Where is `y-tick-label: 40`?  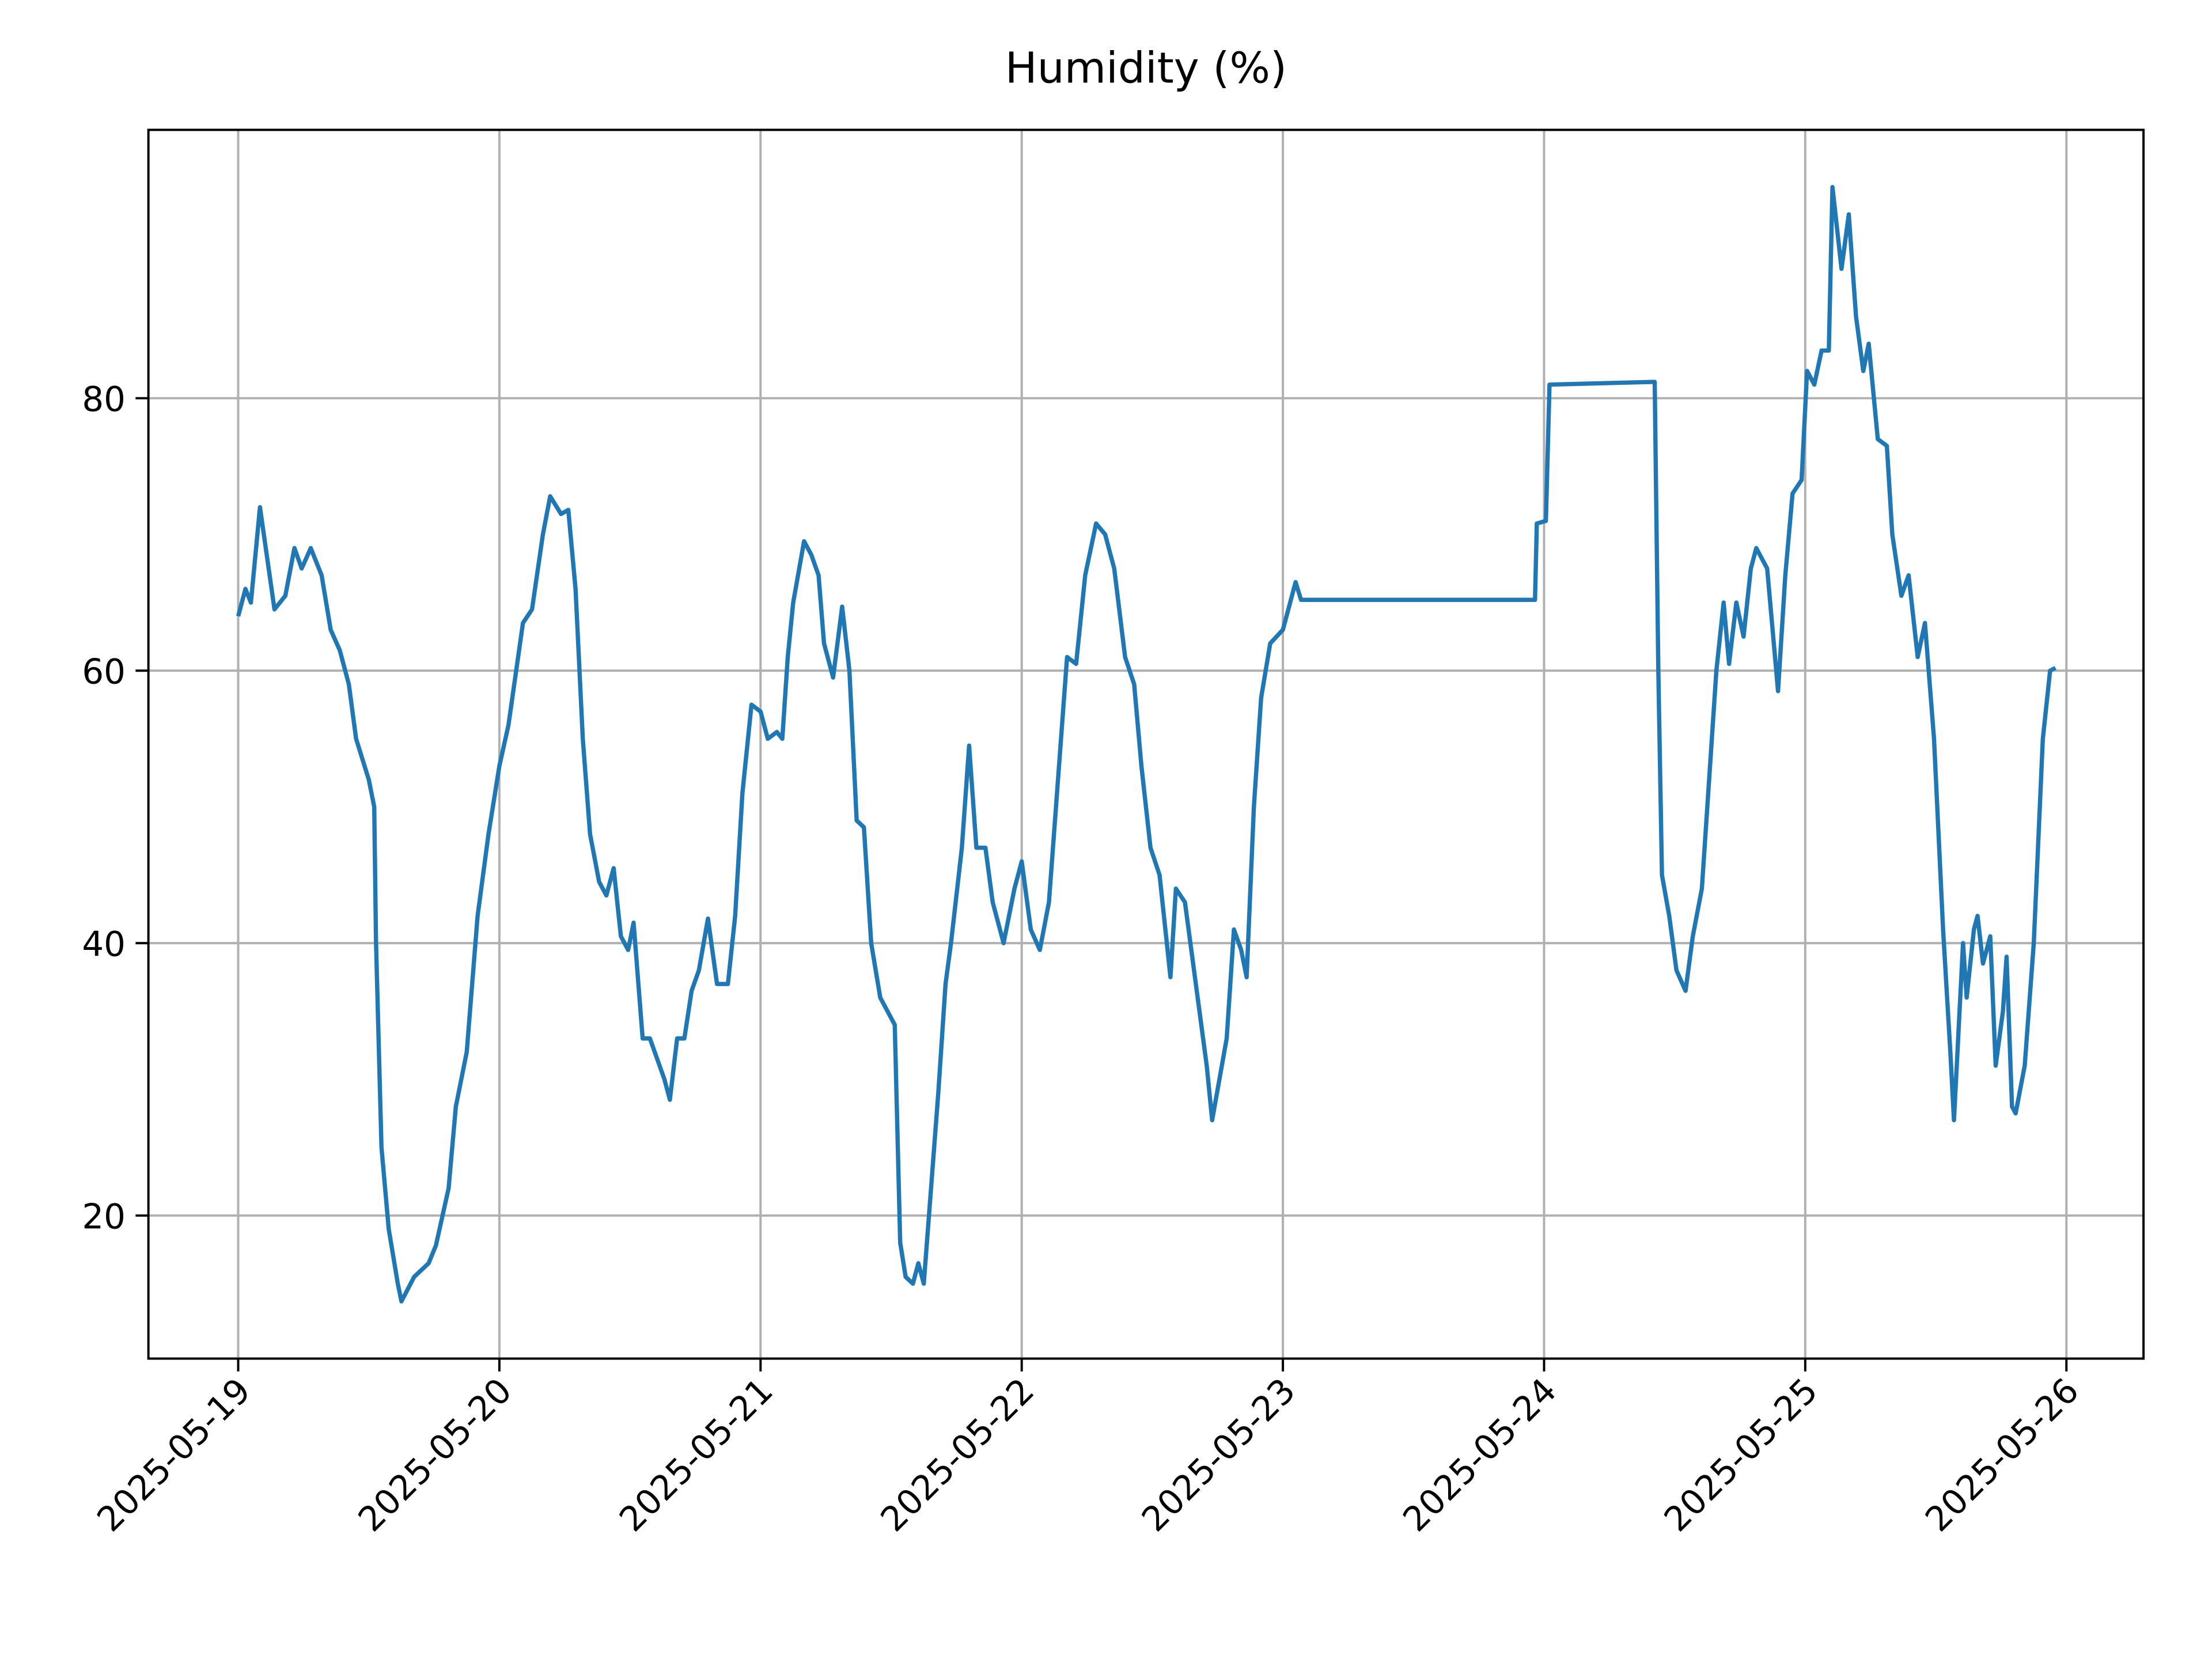
y-tick-label: 40 is located at coordinates (104, 945).